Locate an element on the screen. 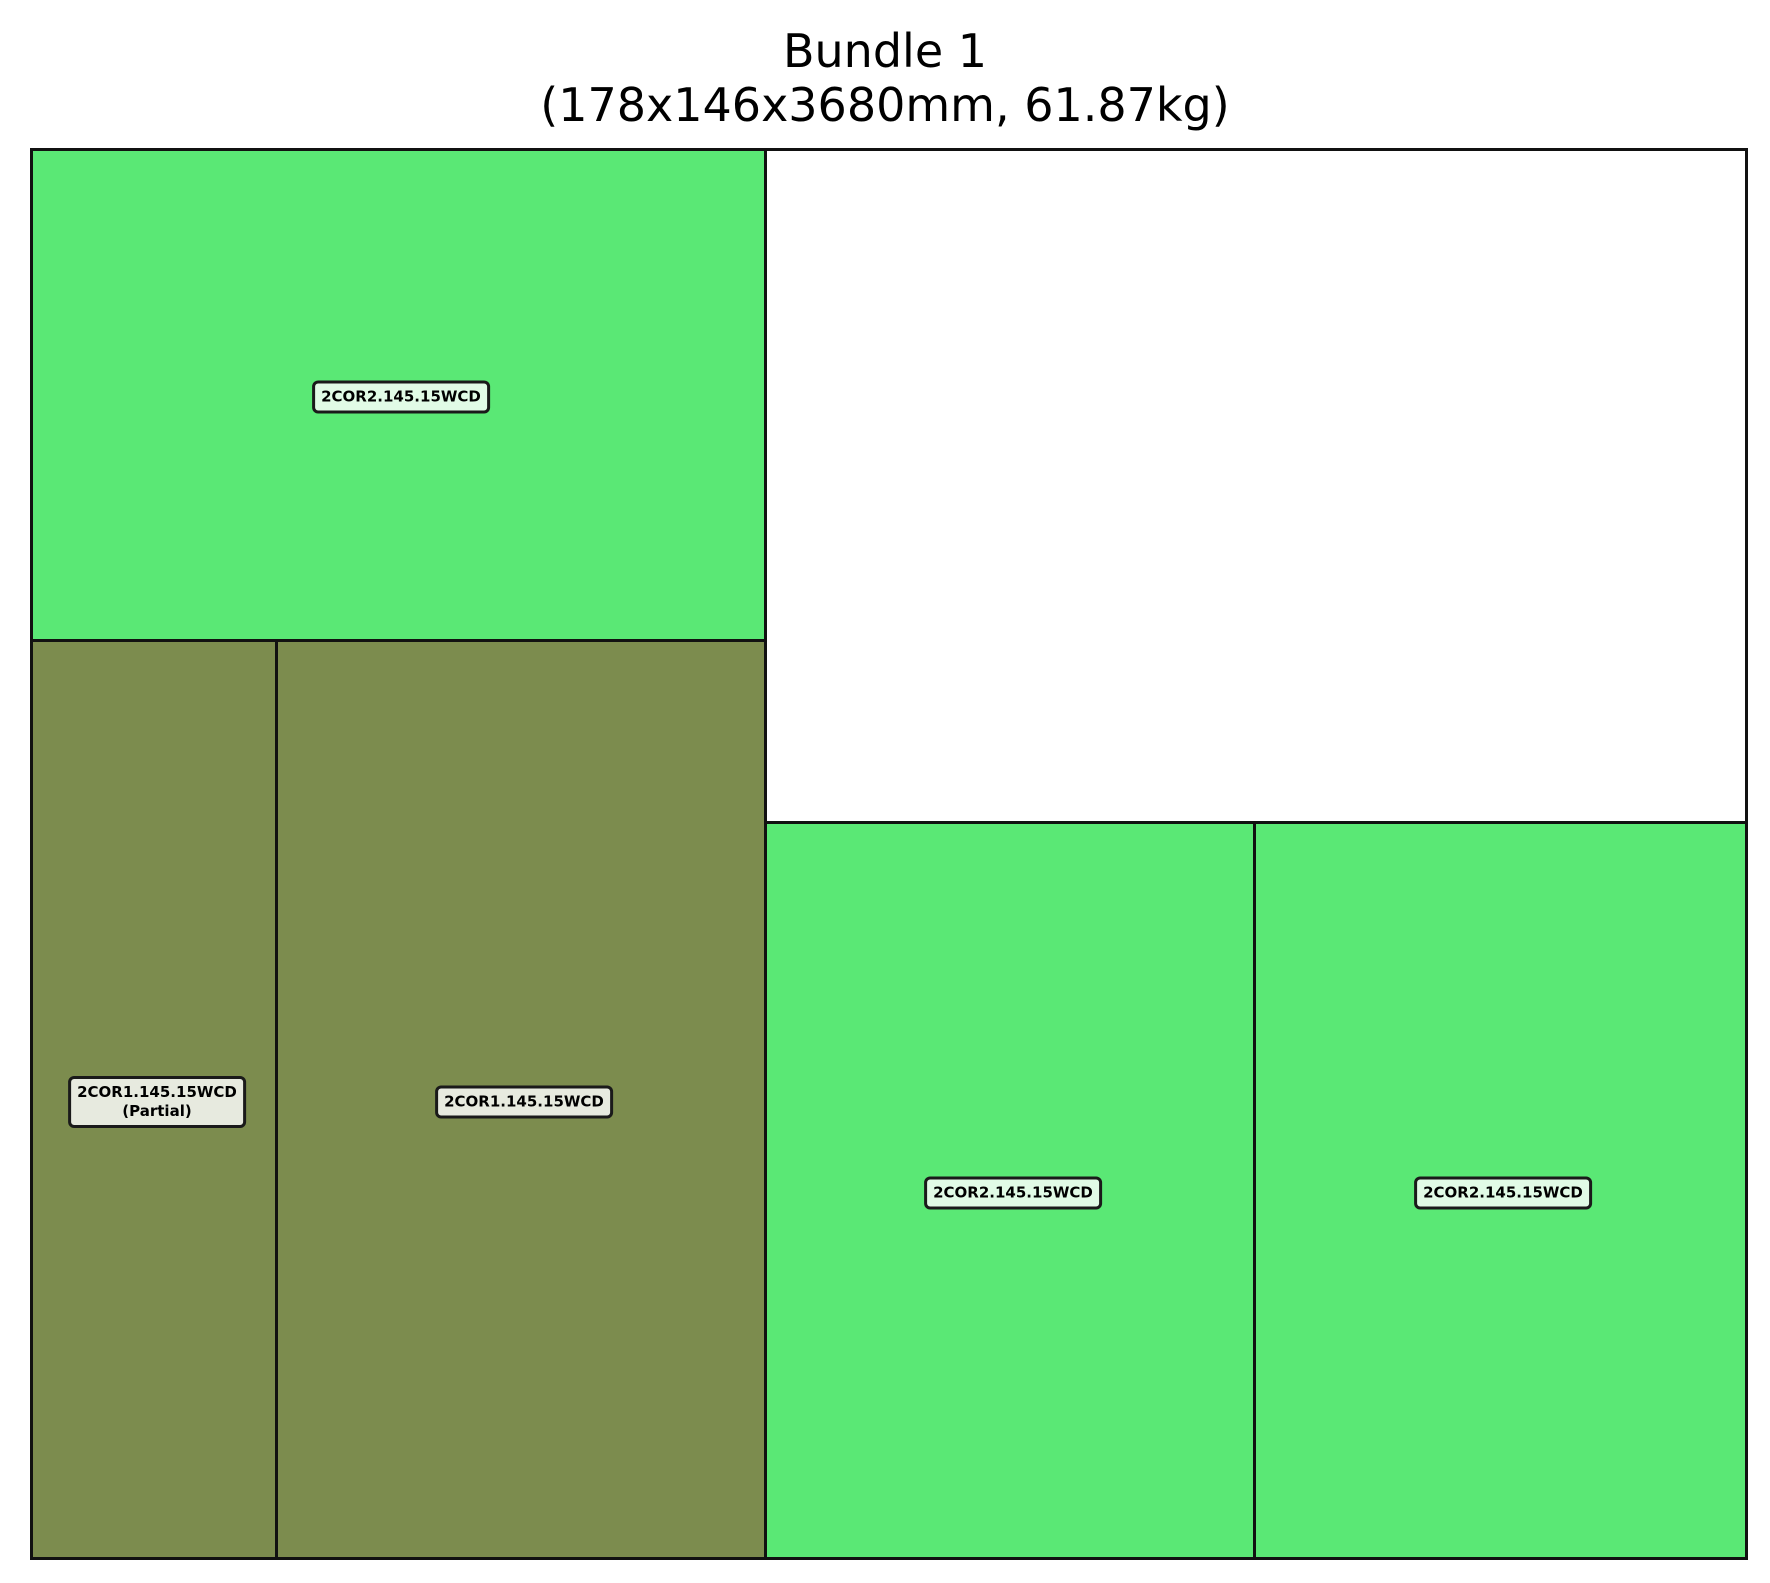 The width and height of the screenshot is (1770, 1583). piece-label-note: (Partial) is located at coordinates (157, 1111).